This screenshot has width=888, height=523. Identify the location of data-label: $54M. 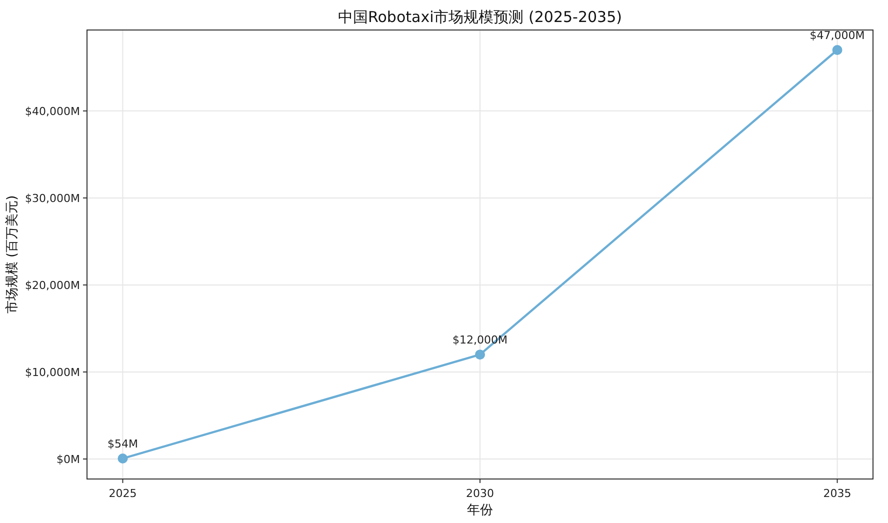
(122, 444).